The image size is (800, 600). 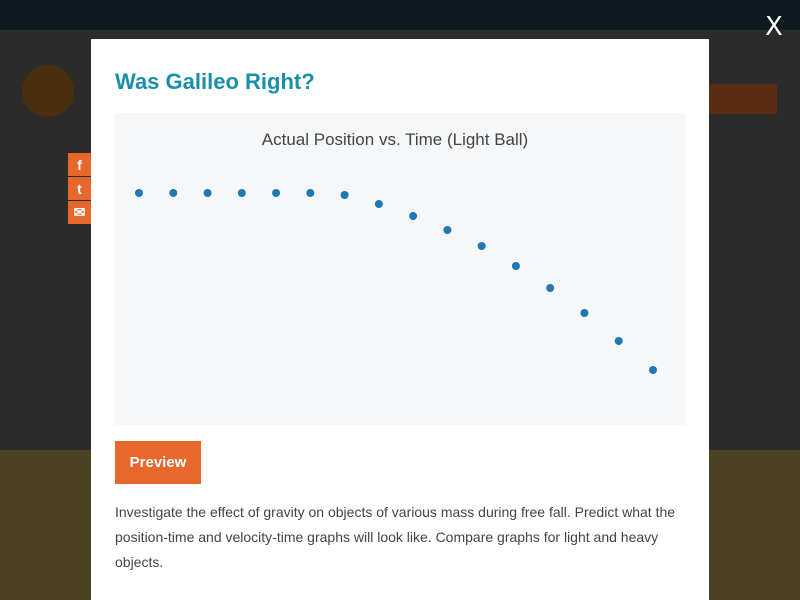 I want to click on email-share-button: ✉, so click(x=79, y=212).